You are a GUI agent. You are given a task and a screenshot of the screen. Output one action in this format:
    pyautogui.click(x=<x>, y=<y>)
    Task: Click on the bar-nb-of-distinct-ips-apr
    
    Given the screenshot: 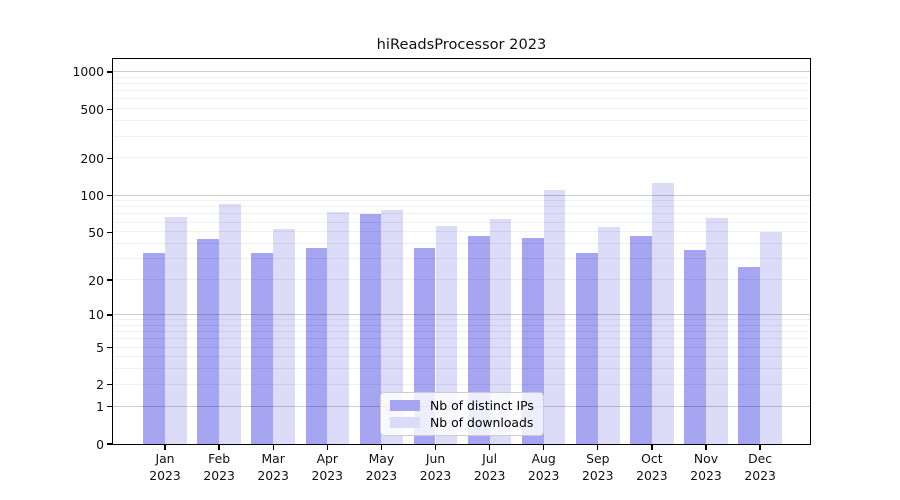 What is the action you would take?
    pyautogui.click(x=316, y=346)
    